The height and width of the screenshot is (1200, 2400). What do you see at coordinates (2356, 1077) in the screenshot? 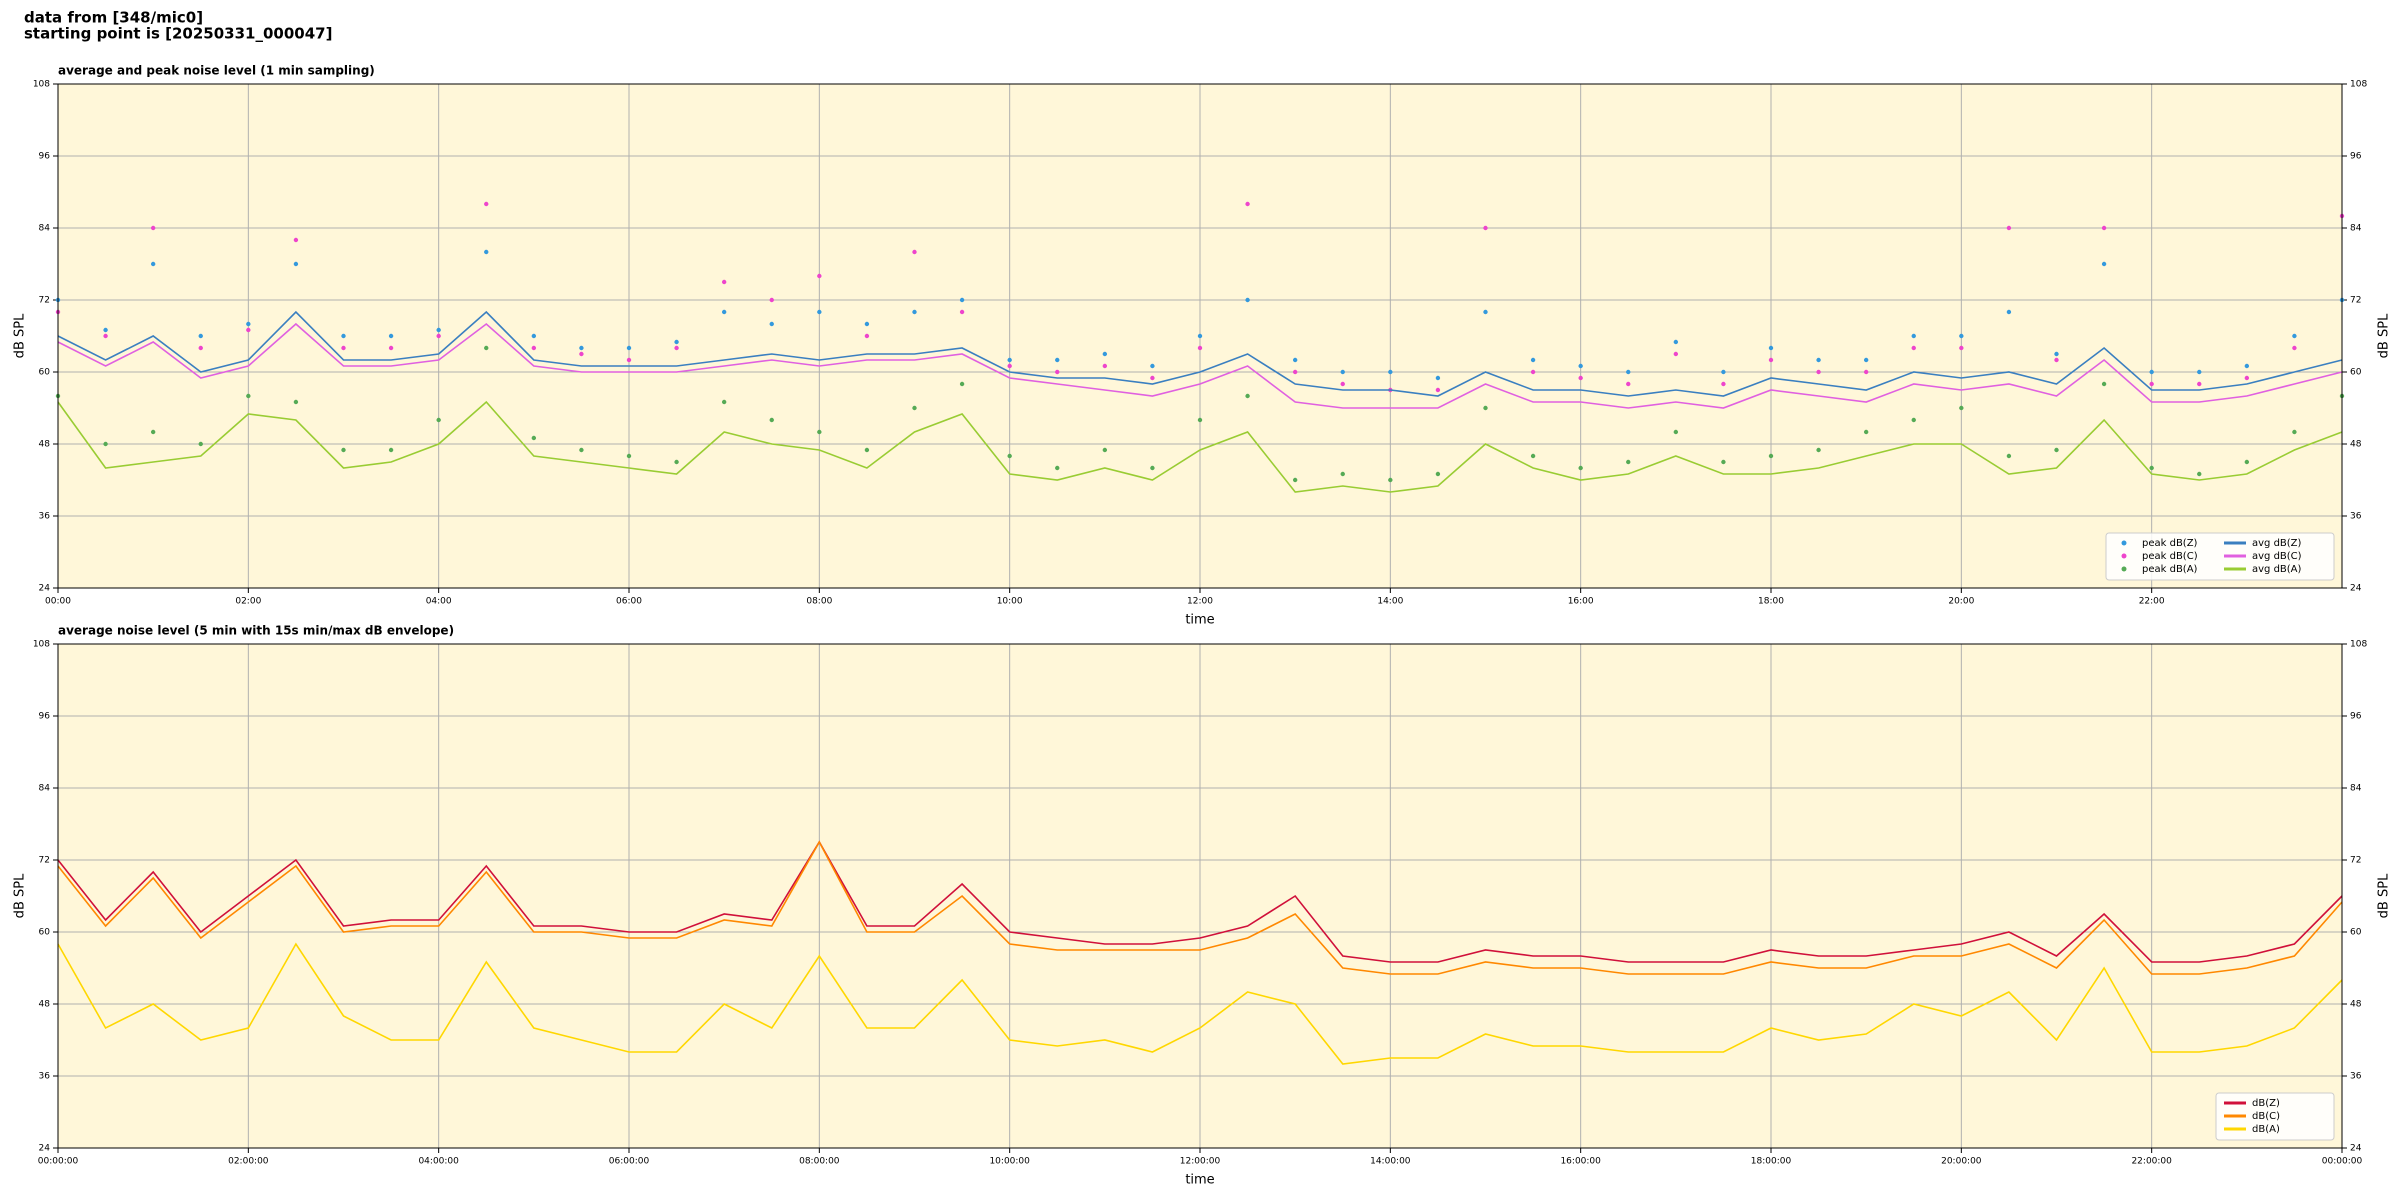
I see `y-tick-label: 36` at bounding box center [2356, 1077].